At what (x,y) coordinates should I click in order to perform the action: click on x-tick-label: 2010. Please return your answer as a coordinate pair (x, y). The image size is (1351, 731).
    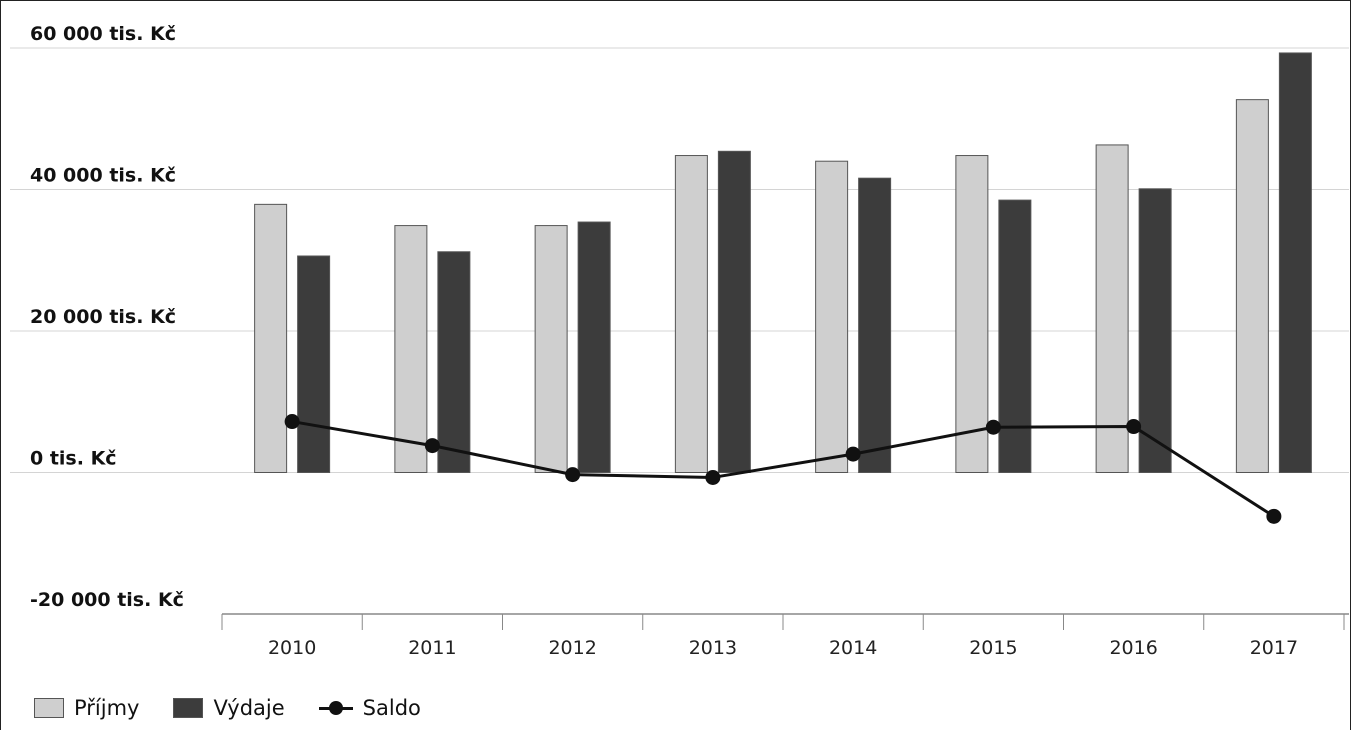
    Looking at the image, I should click on (292, 648).